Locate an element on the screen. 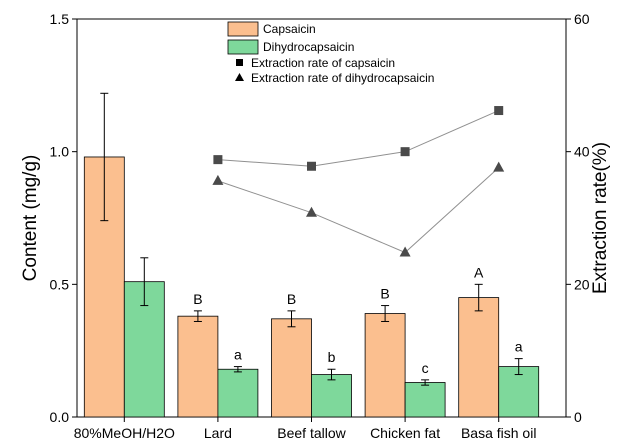 The image size is (617, 444). significance-label-dihydrocapsaicin-basa-fish-oil: a is located at coordinates (519, 347).